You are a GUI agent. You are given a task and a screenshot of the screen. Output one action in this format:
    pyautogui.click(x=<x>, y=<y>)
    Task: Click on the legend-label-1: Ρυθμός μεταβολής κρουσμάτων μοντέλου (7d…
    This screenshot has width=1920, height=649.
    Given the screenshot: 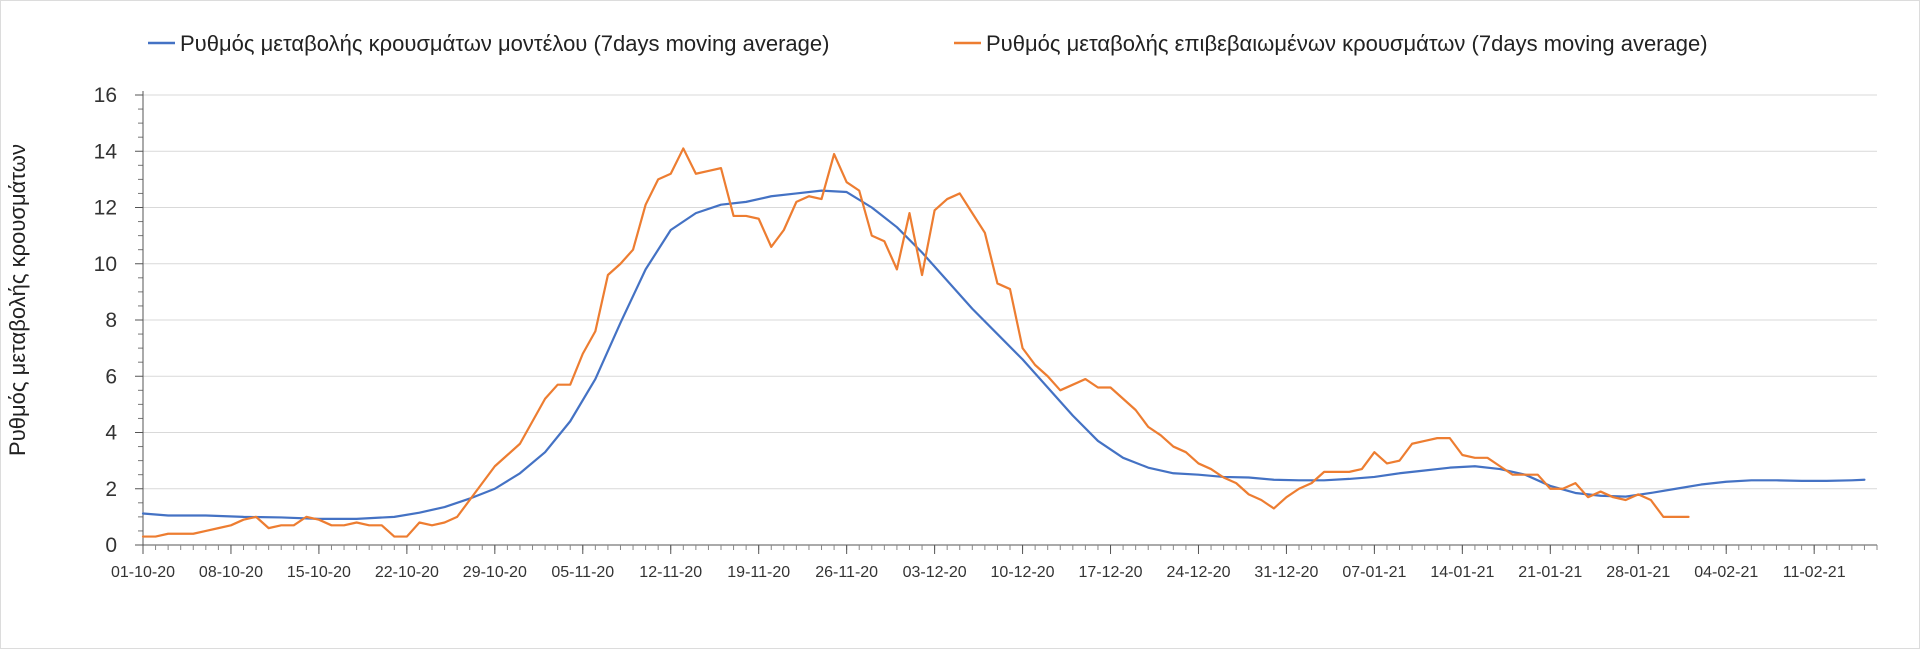 What is the action you would take?
    pyautogui.click(x=504, y=43)
    